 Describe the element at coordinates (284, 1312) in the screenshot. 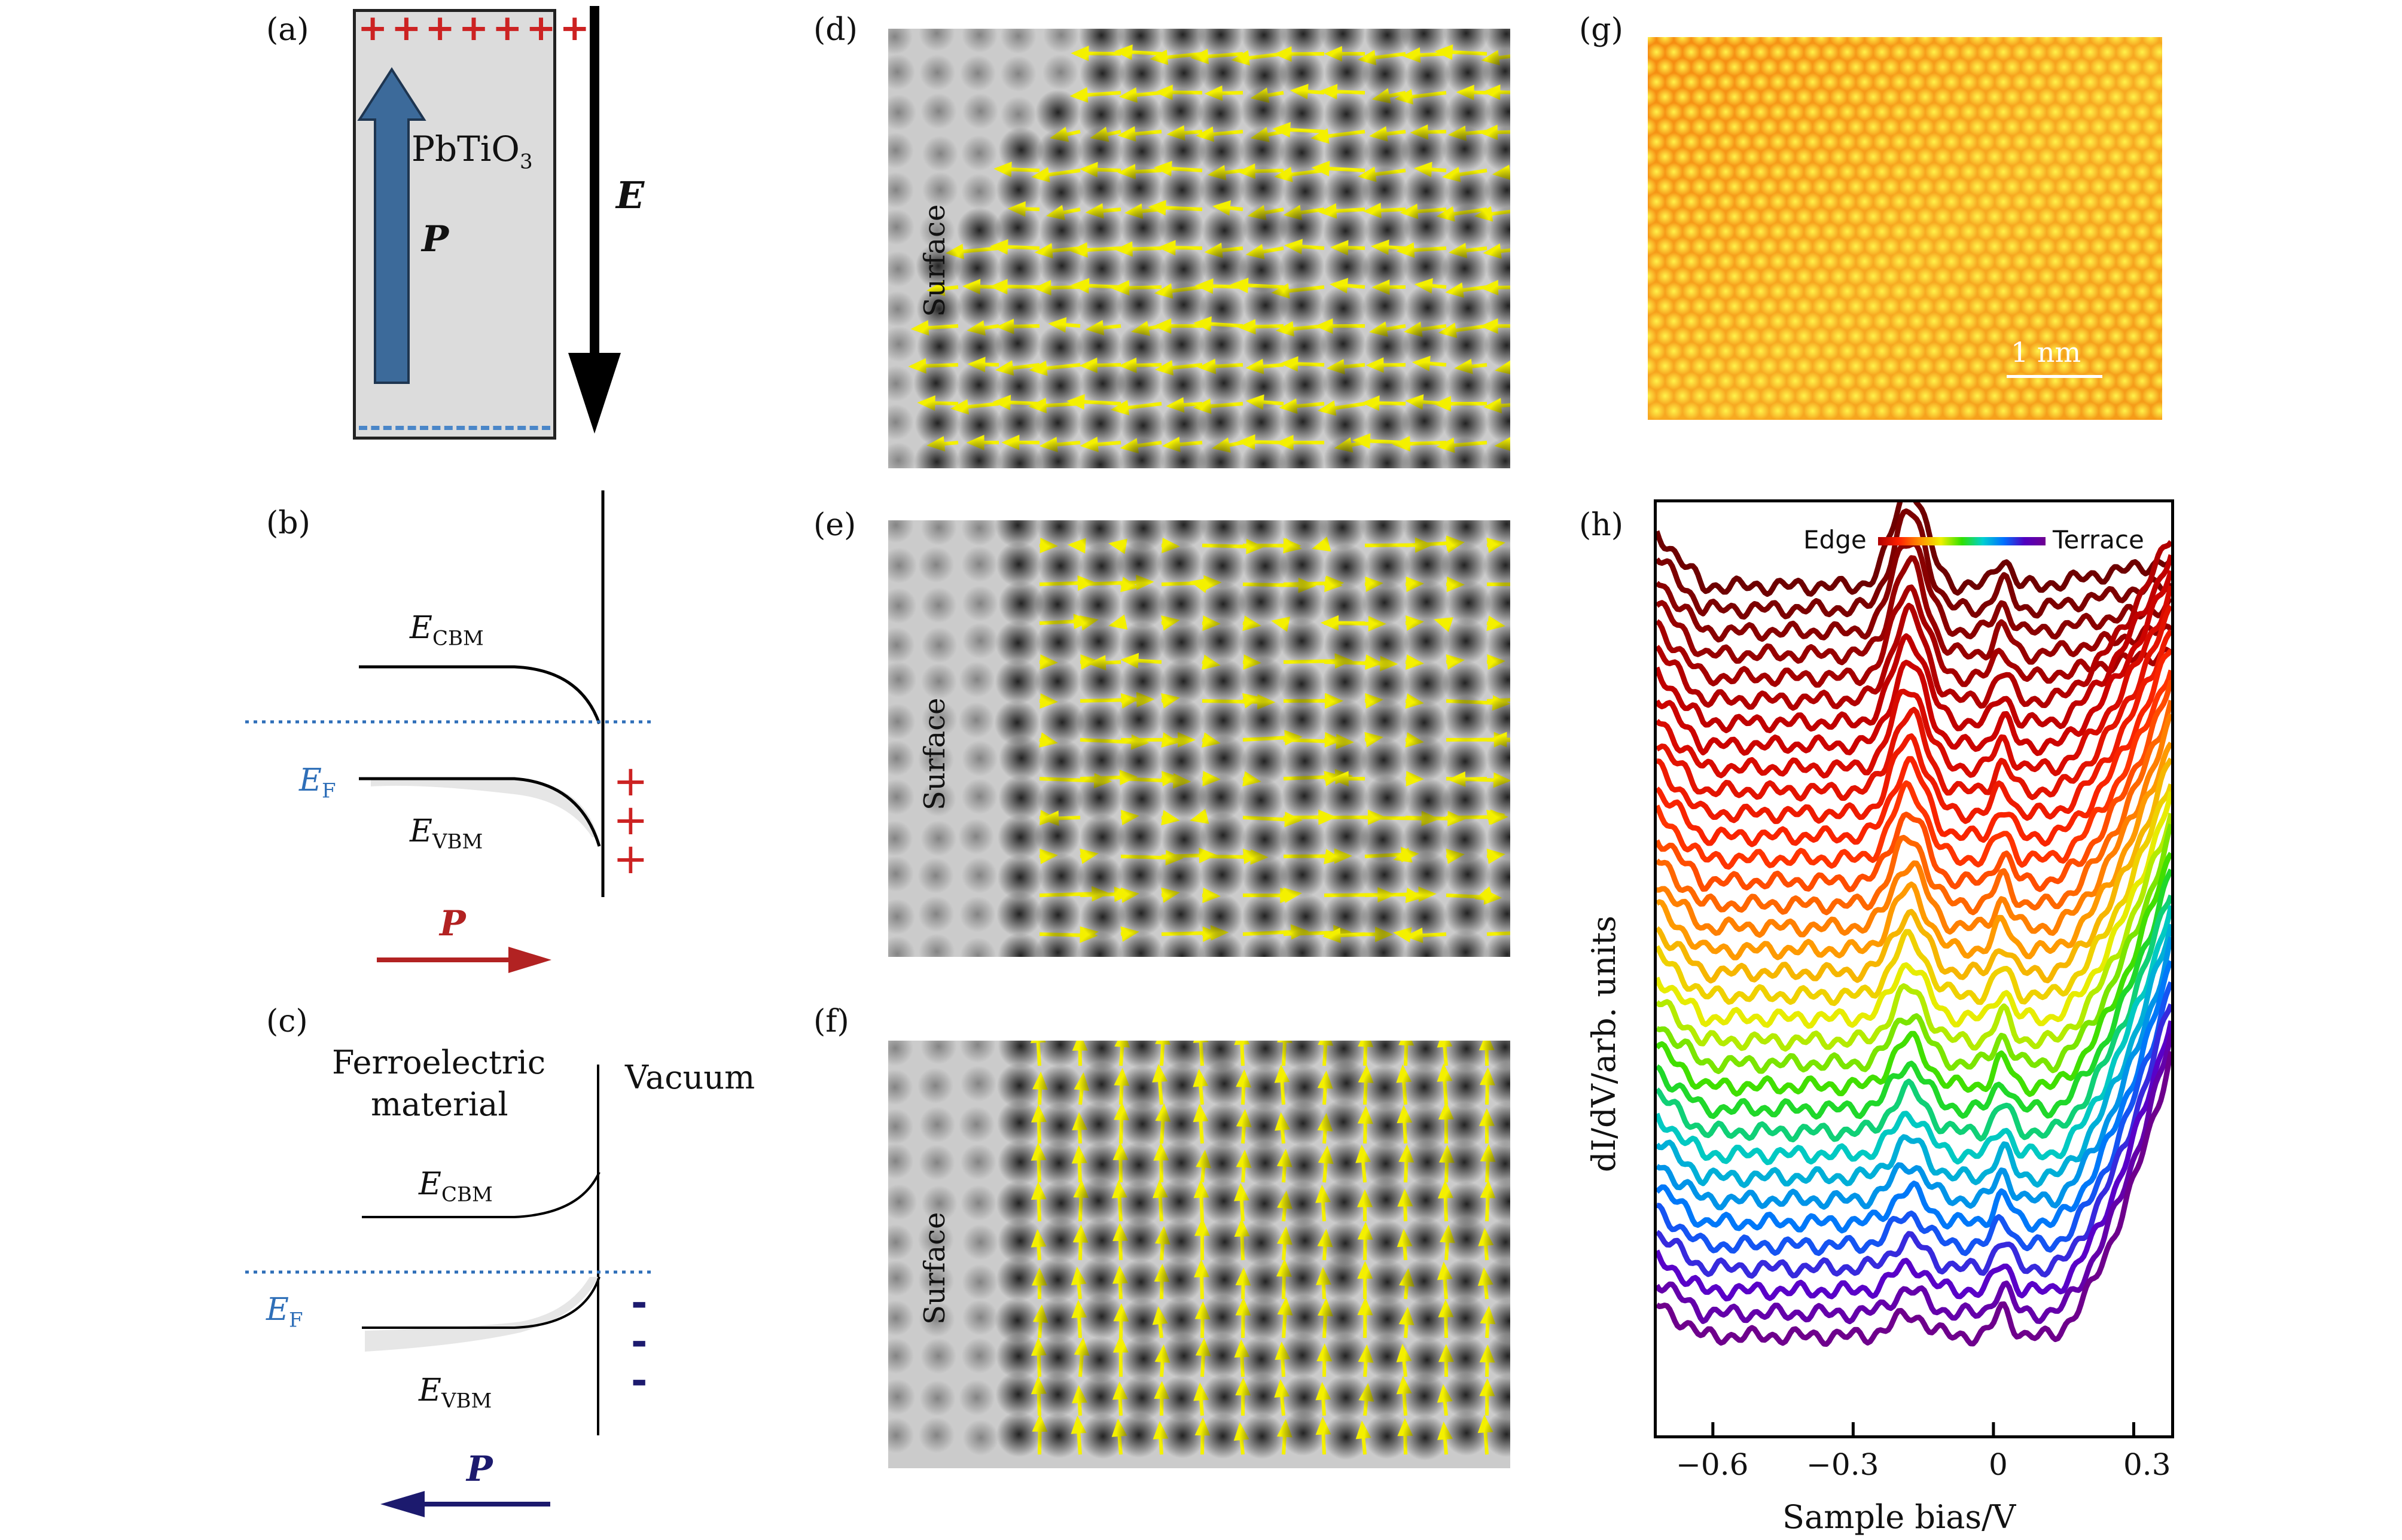

I see `ef-label-c: EF` at that location.